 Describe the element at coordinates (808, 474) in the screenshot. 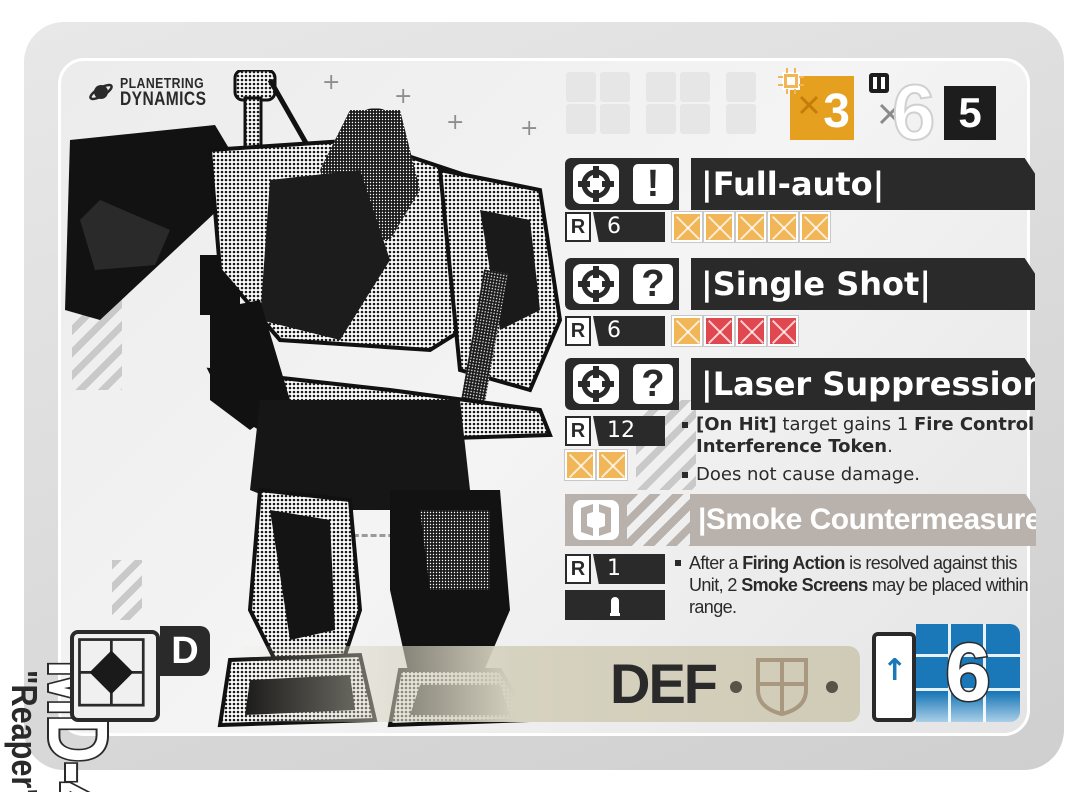

I see `rule-text: Does not cause damage.` at that location.